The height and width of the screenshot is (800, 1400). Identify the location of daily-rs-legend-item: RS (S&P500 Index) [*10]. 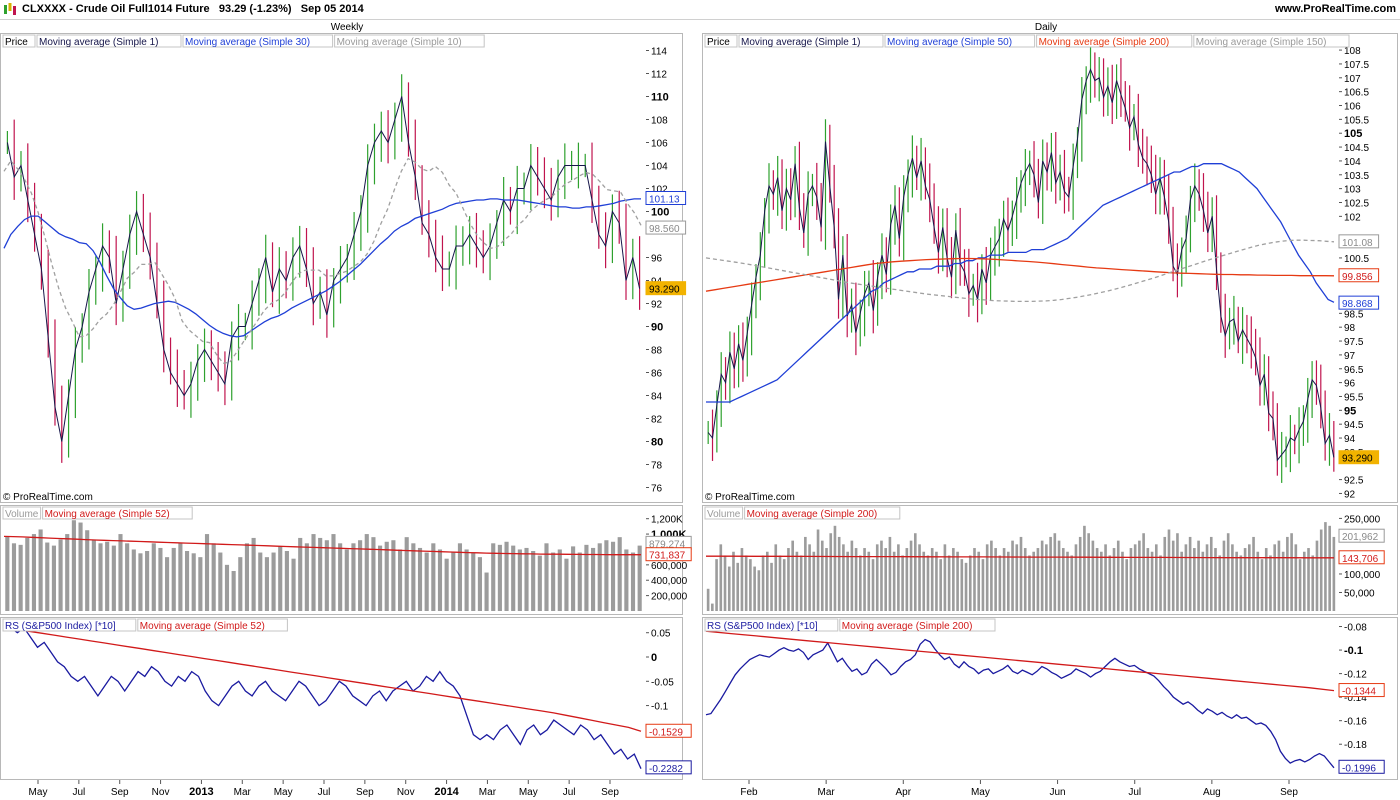
(762, 626).